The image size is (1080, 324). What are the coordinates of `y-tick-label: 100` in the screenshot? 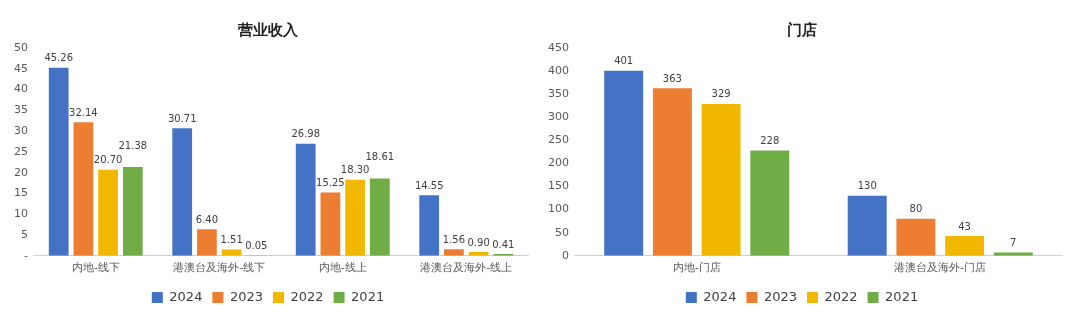 It's located at (558, 209).